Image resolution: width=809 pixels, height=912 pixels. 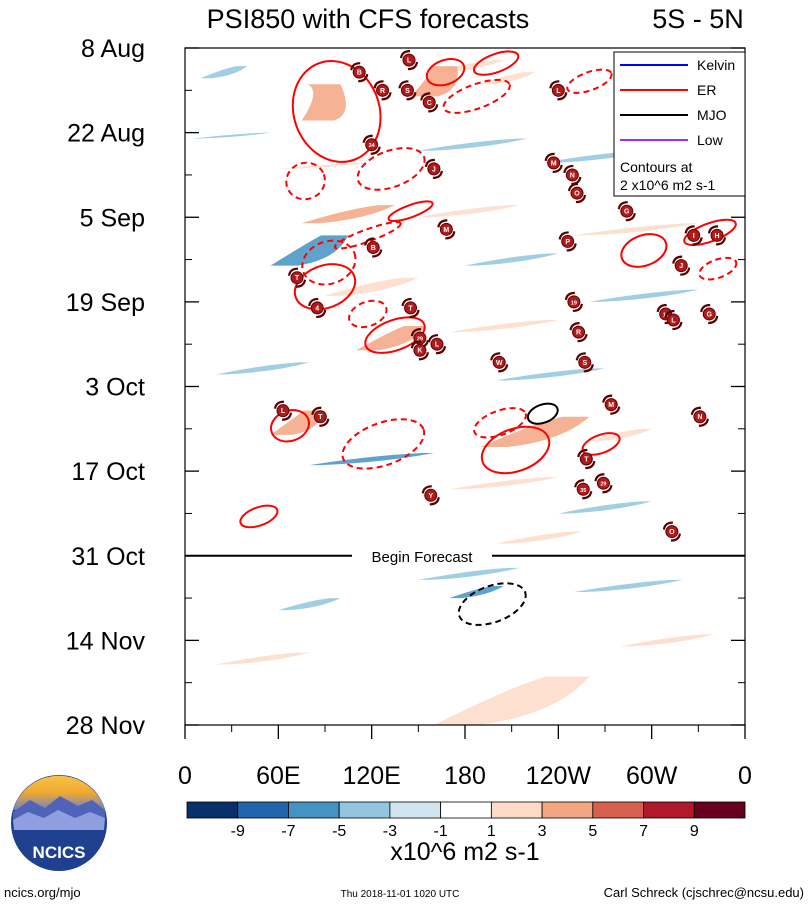 I want to click on storm-marker: W, so click(x=499, y=362).